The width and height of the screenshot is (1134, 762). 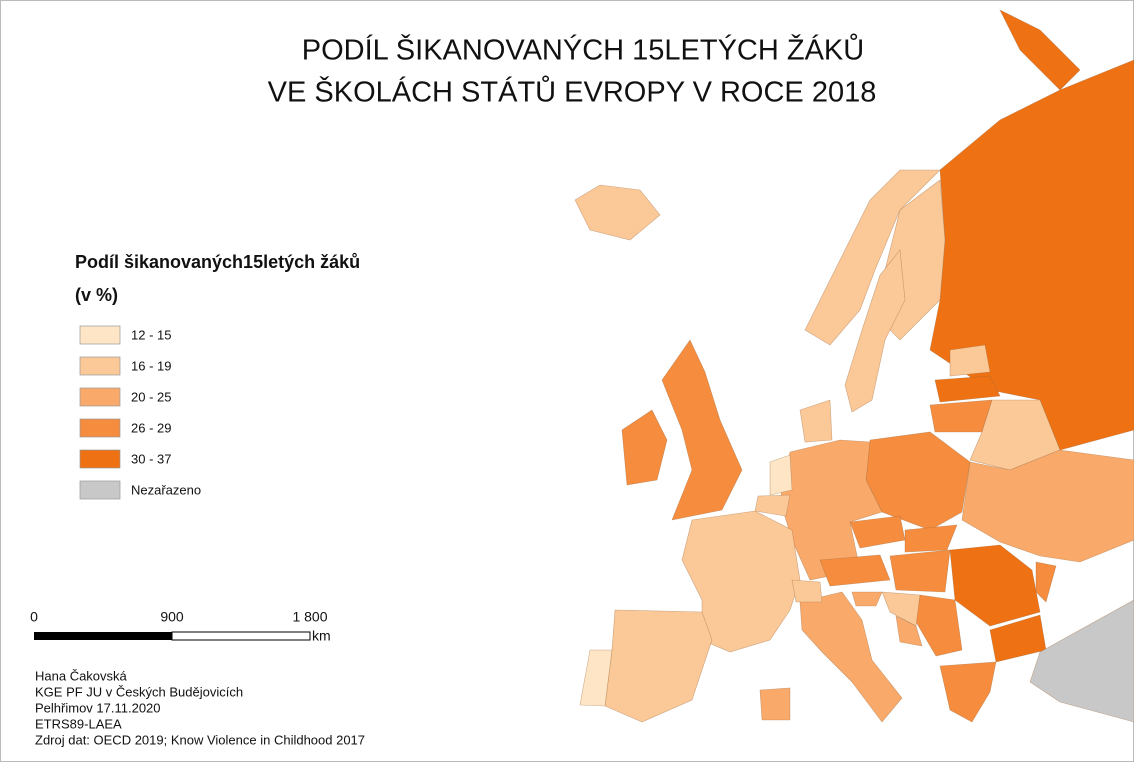 What do you see at coordinates (166, 489) in the screenshot?
I see `legend-label: Nezařazeno` at bounding box center [166, 489].